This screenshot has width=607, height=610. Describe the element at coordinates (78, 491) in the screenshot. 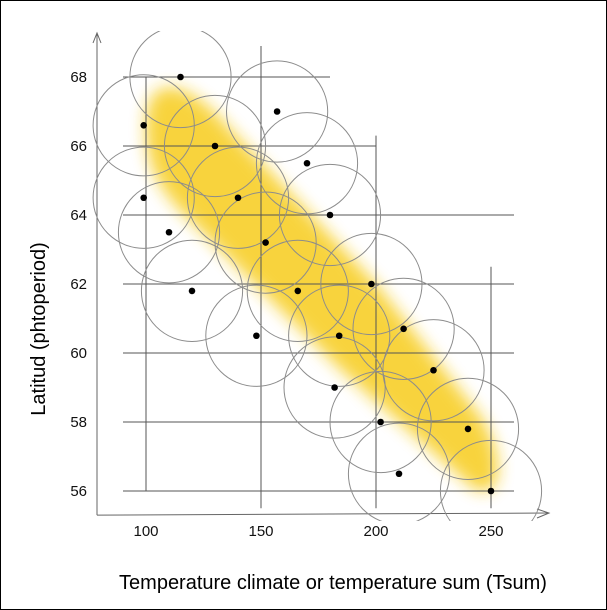

I see `y-tick-label: 56` at that location.